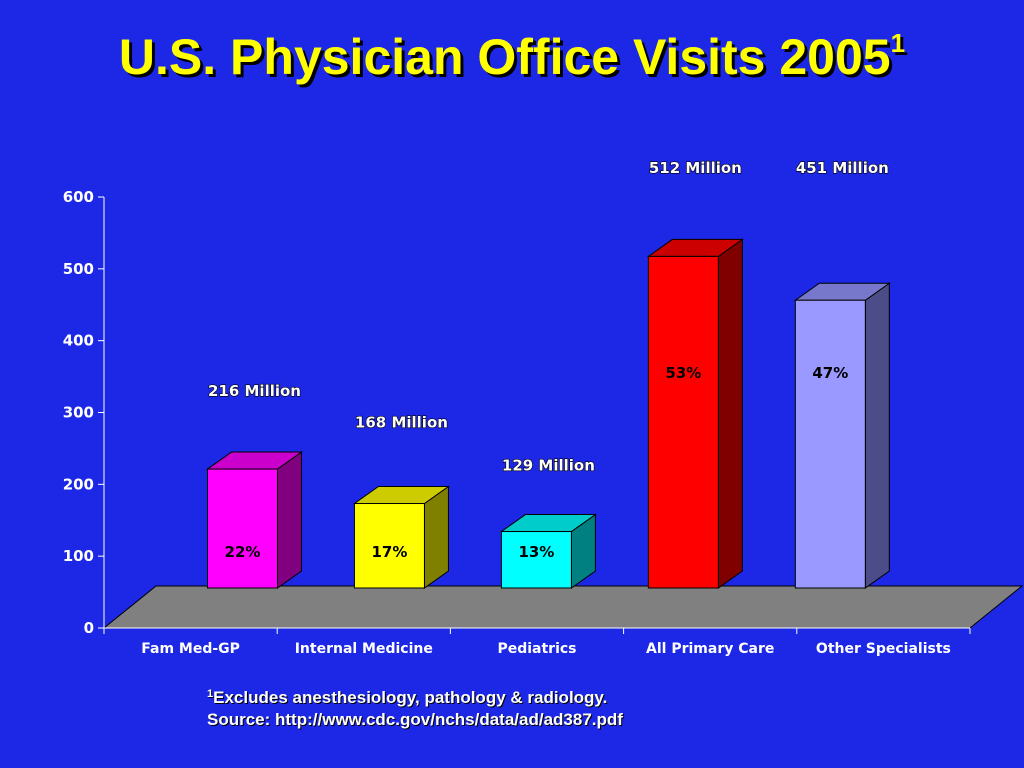 The height and width of the screenshot is (768, 1024). What do you see at coordinates (830, 373) in the screenshot?
I see `bar-percent-label: 47%` at bounding box center [830, 373].